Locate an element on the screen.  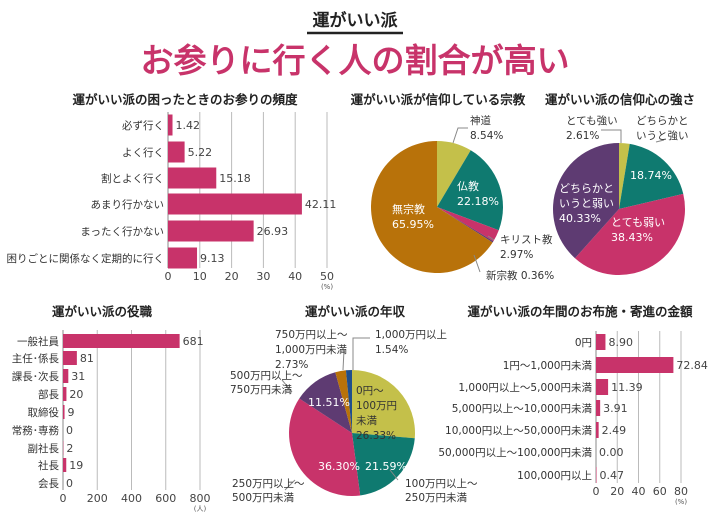
chart-title: 運がいい派が信仰している宗教 is located at coordinates (438, 99).